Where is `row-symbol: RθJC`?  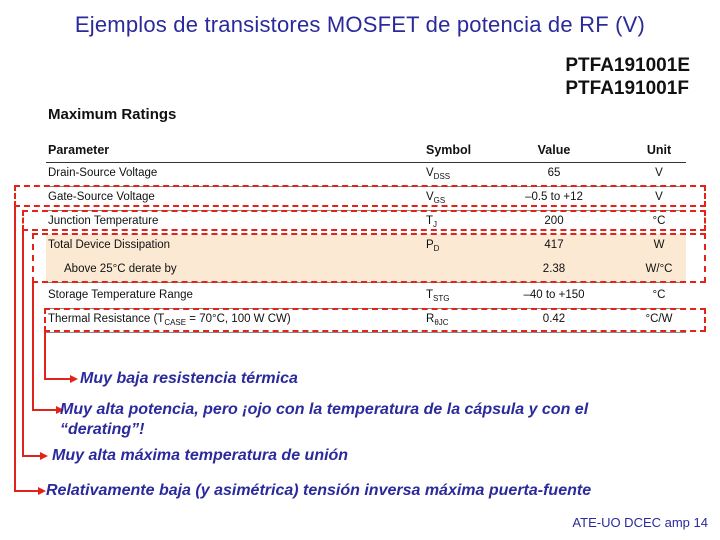
row-symbol: RθJC is located at coordinates (437, 320).